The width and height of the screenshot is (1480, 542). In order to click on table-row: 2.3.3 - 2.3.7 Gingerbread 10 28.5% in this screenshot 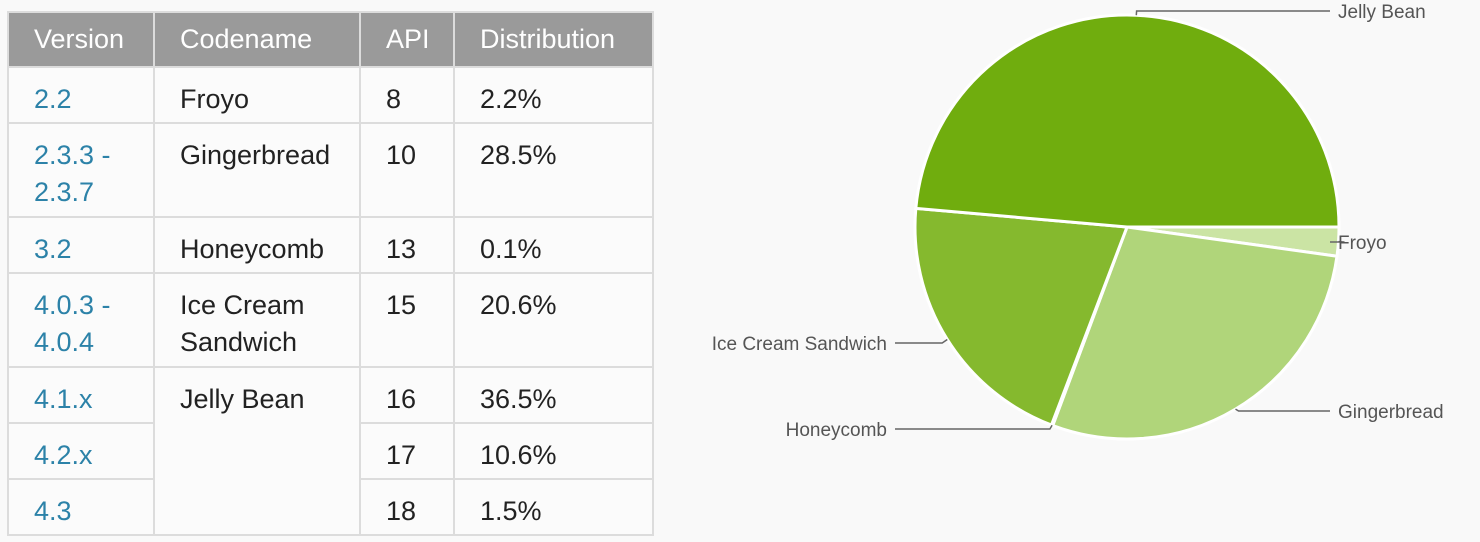, I will do `click(330, 170)`.